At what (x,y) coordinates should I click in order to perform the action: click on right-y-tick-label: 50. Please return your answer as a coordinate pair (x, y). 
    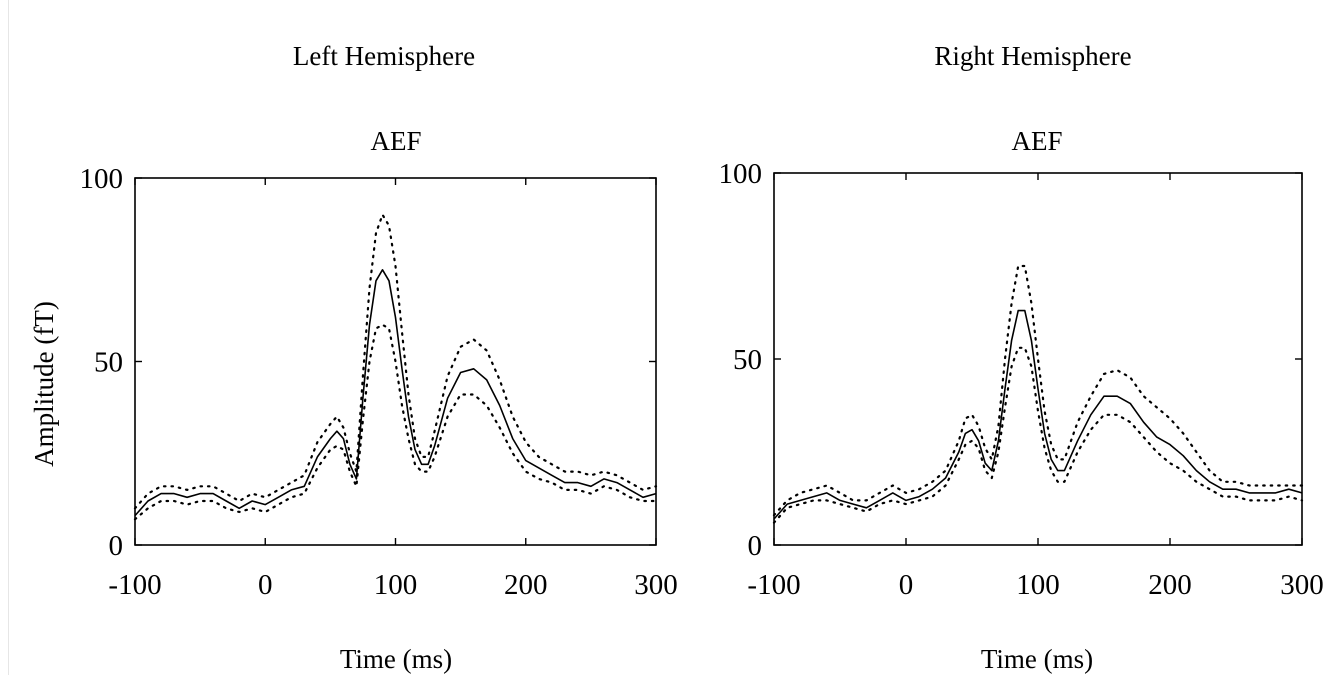
    Looking at the image, I should click on (747, 360).